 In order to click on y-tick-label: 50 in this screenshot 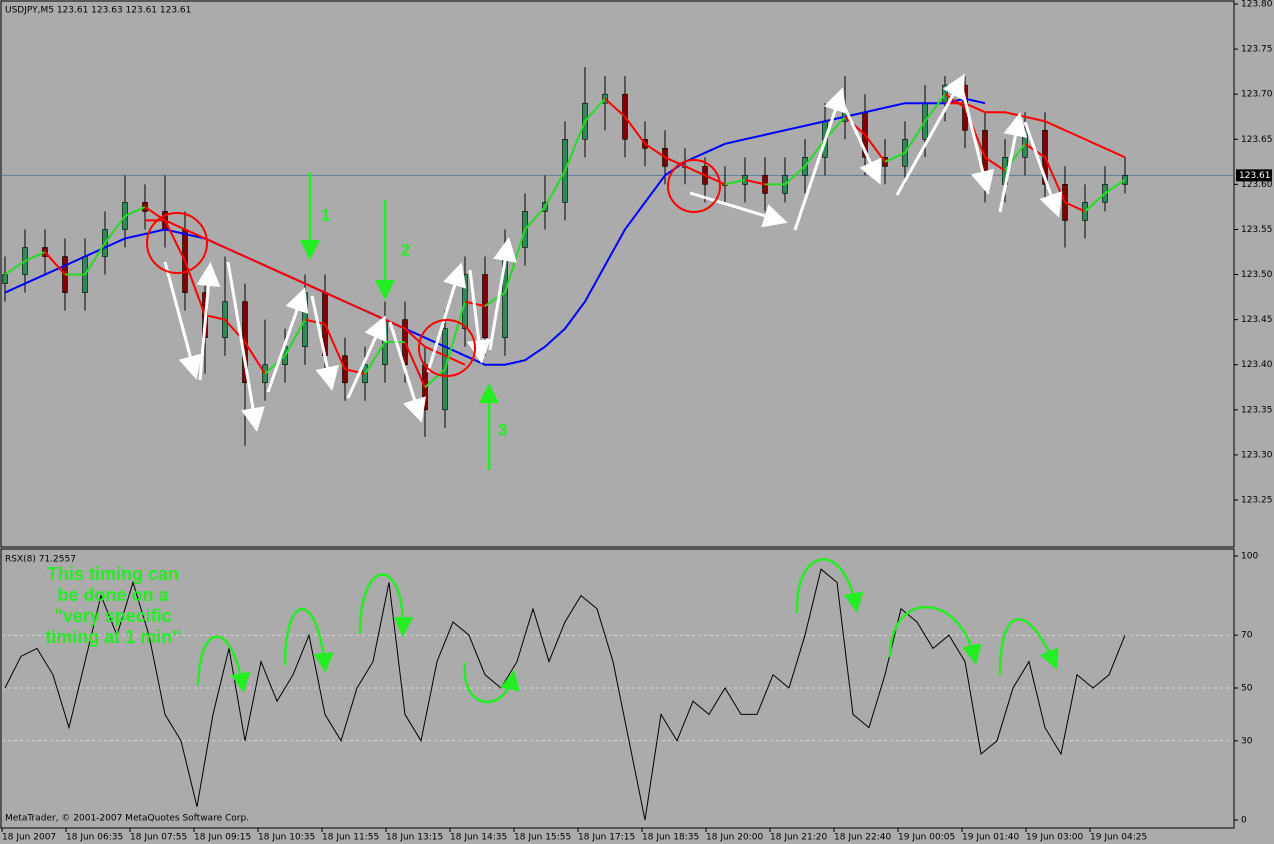, I will do `click(1247, 689)`.